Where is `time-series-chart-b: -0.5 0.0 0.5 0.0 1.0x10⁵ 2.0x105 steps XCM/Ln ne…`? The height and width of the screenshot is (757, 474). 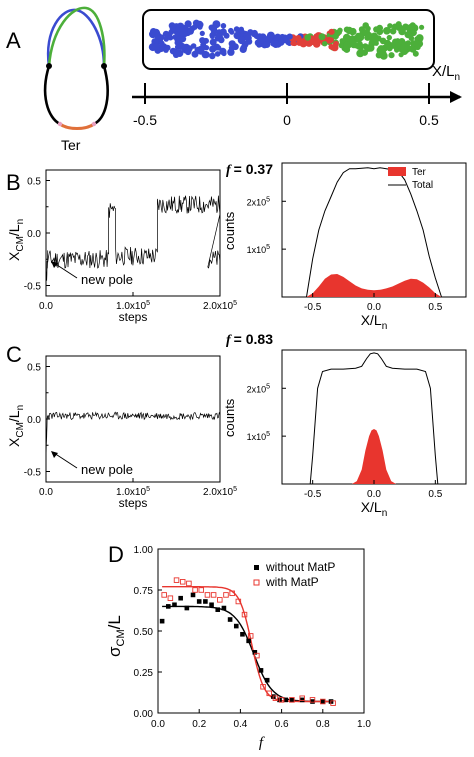 time-series-chart-b: -0.5 0.0 0.5 0.0 1.0x10⁵ 2.0x105 steps XCM/Ln ne… is located at coordinates (121, 246).